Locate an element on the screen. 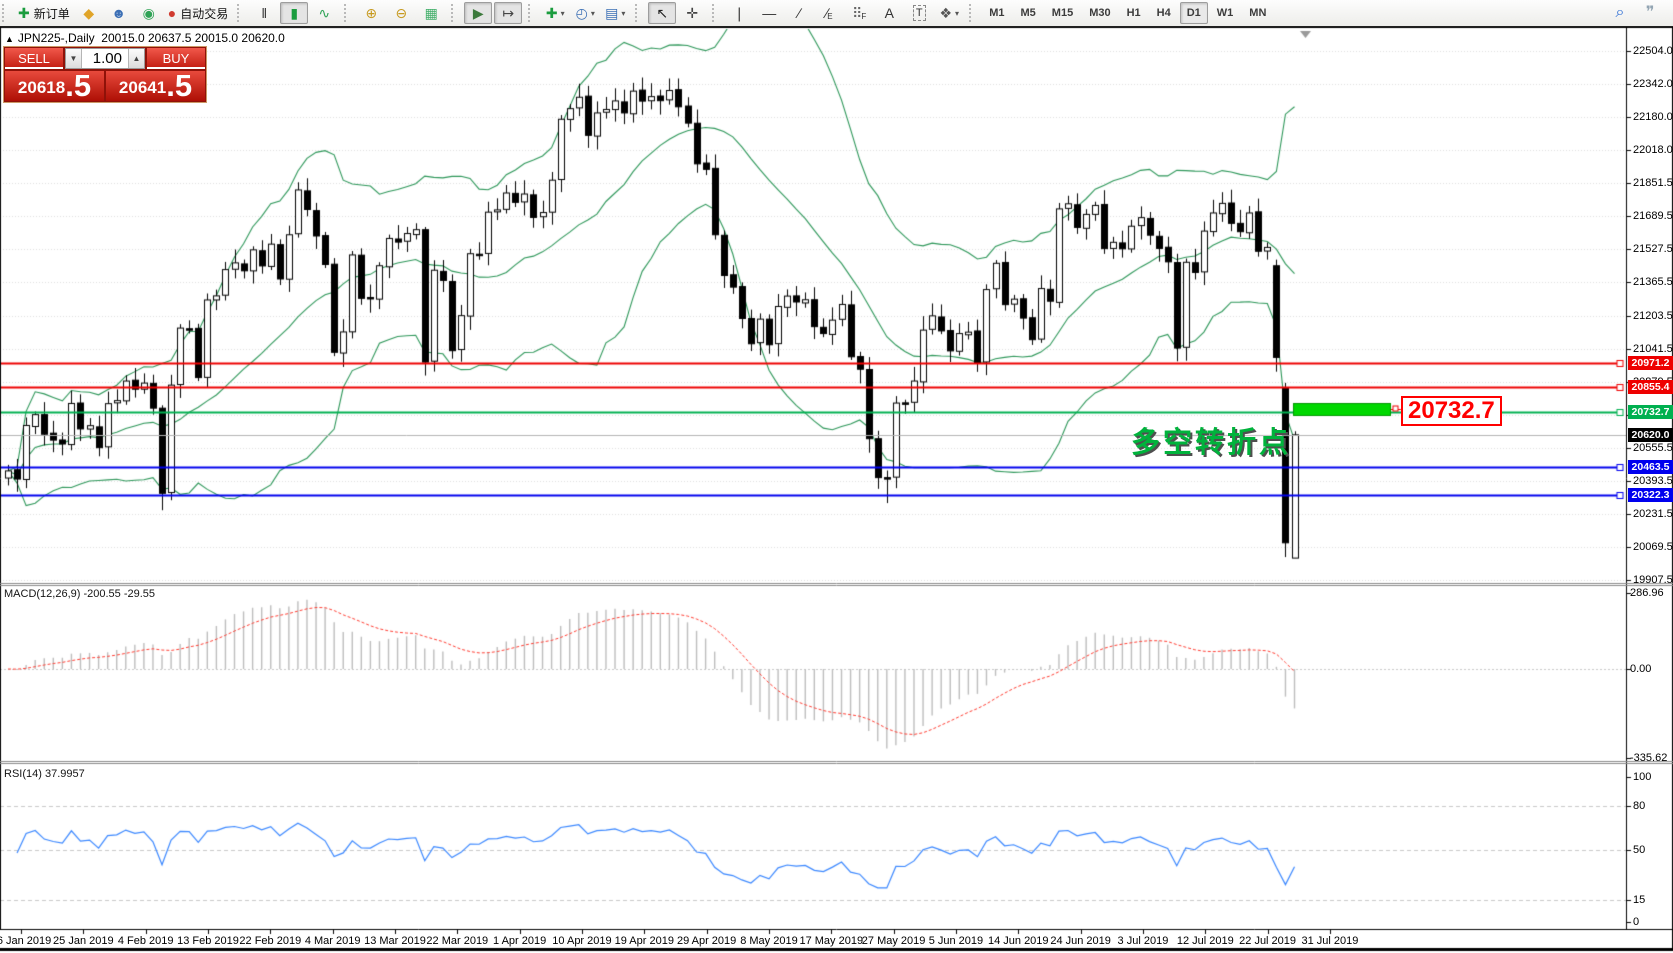 This screenshot has width=1673, height=953. text-label-button: T is located at coordinates (919, 13).